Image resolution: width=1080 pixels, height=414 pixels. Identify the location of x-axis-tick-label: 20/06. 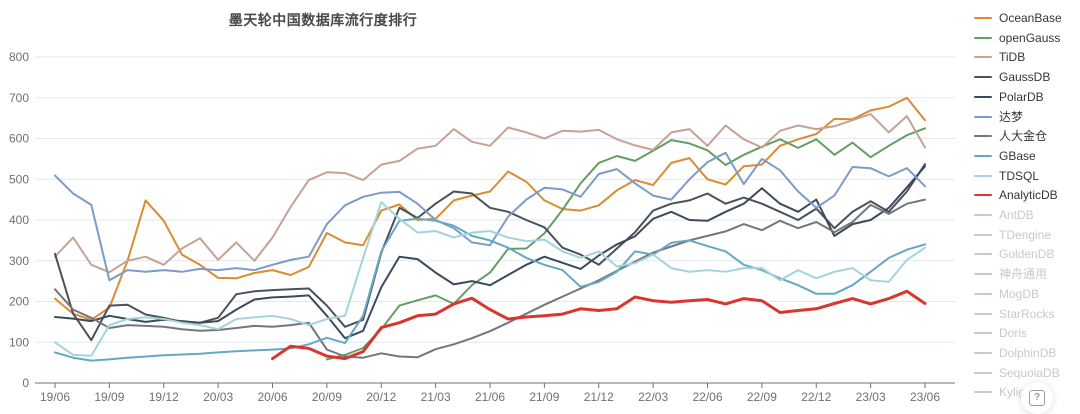
(272, 397).